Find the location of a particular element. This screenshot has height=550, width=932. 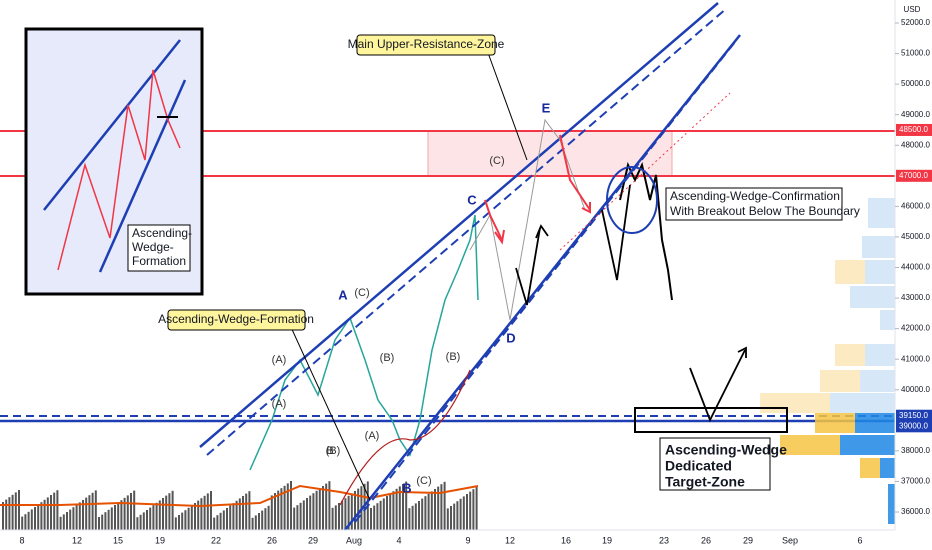

price-tick-label: 38000.0 is located at coordinates (915, 450).